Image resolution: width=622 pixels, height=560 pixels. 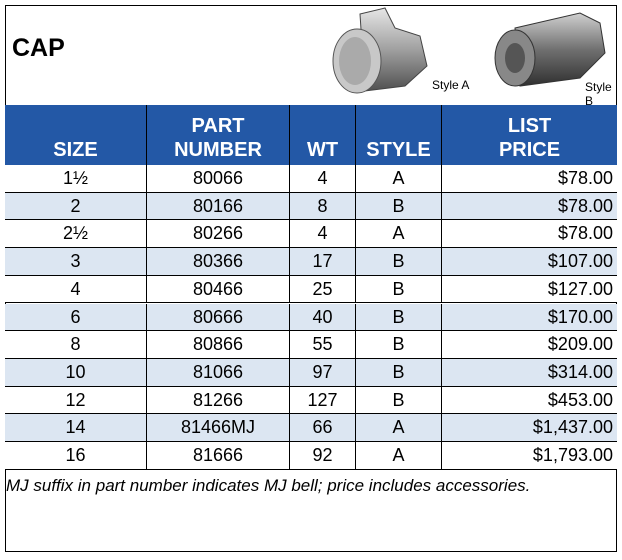 I want to click on title: CAP, so click(x=38, y=48).